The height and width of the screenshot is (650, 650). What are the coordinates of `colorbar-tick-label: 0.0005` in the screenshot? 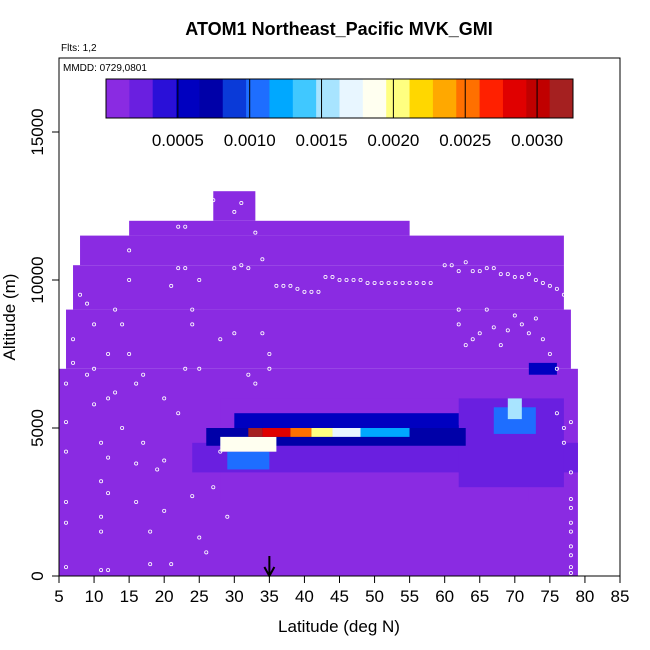 It's located at (178, 140).